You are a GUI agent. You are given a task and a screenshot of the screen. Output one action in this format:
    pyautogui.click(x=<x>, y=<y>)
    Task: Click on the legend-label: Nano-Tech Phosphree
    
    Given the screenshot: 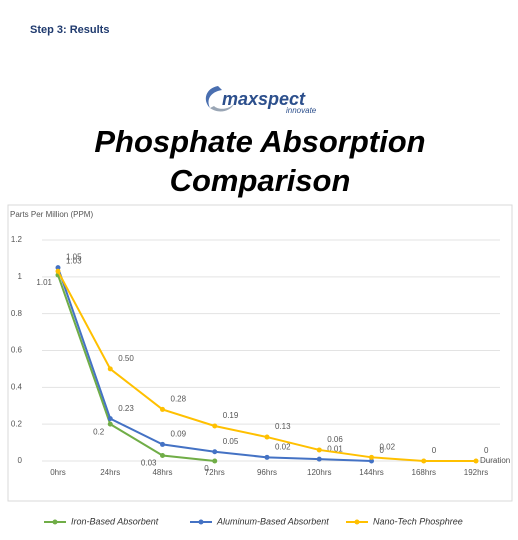 What is the action you would take?
    pyautogui.click(x=418, y=521)
    